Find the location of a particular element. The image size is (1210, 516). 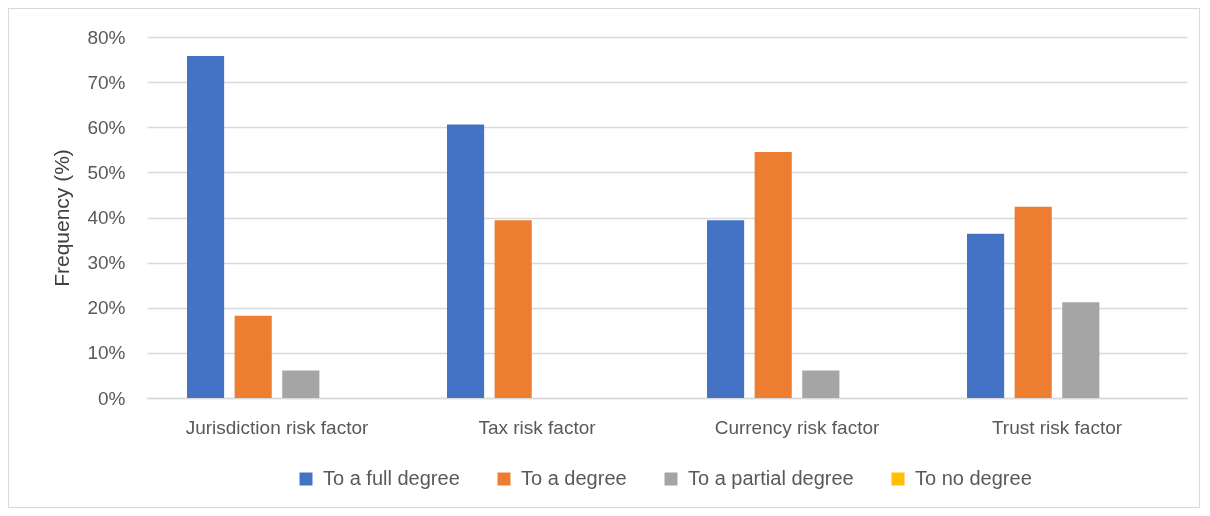

y-axis-title: Frequency (%) is located at coordinates (62, 218).